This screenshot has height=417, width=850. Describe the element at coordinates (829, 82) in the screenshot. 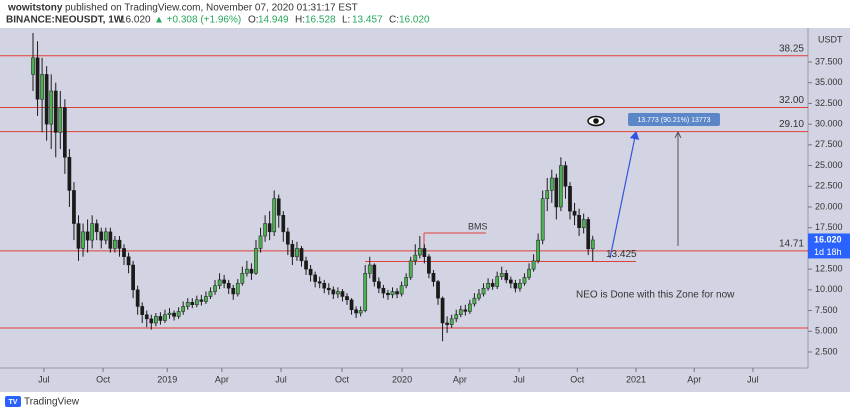

I see `y-tick-label: 35.000` at that location.